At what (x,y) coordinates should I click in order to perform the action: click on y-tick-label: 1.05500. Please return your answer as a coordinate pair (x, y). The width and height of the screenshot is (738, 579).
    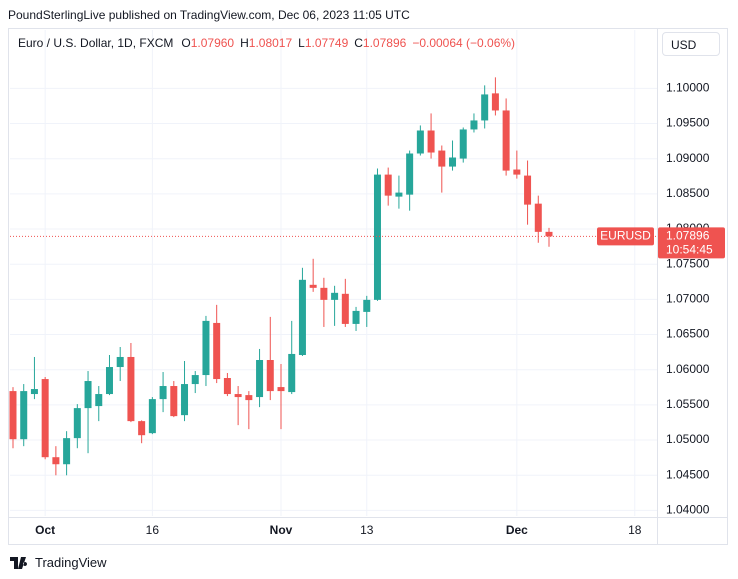
    Looking at the image, I should click on (688, 404).